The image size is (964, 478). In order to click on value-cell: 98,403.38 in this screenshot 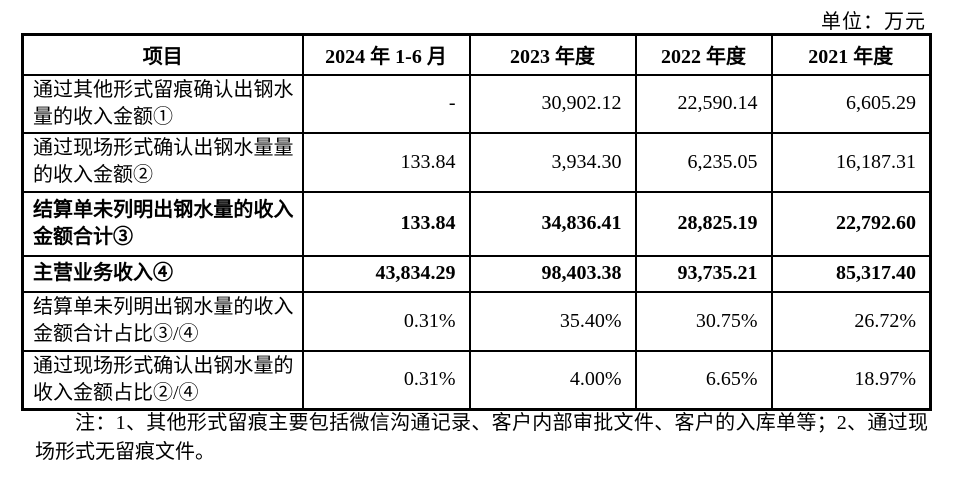, I will do `click(552, 273)`.